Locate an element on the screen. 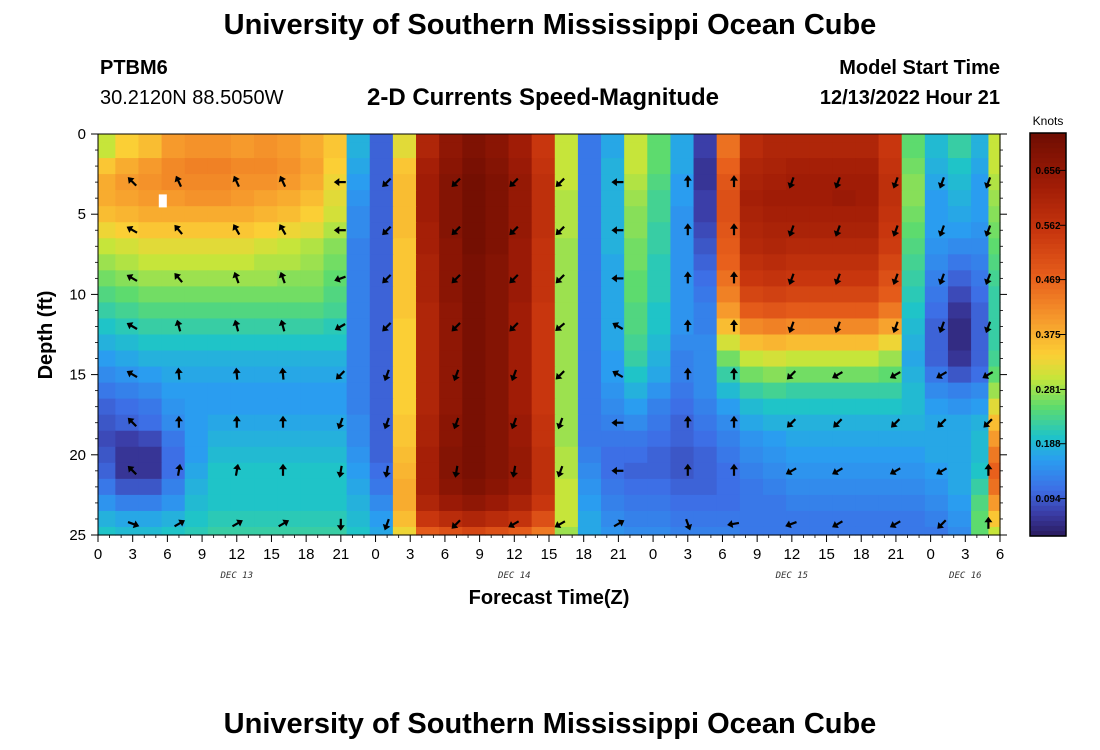 The width and height of the screenshot is (1100, 750). x-tick-label: 3 is located at coordinates (965, 554).